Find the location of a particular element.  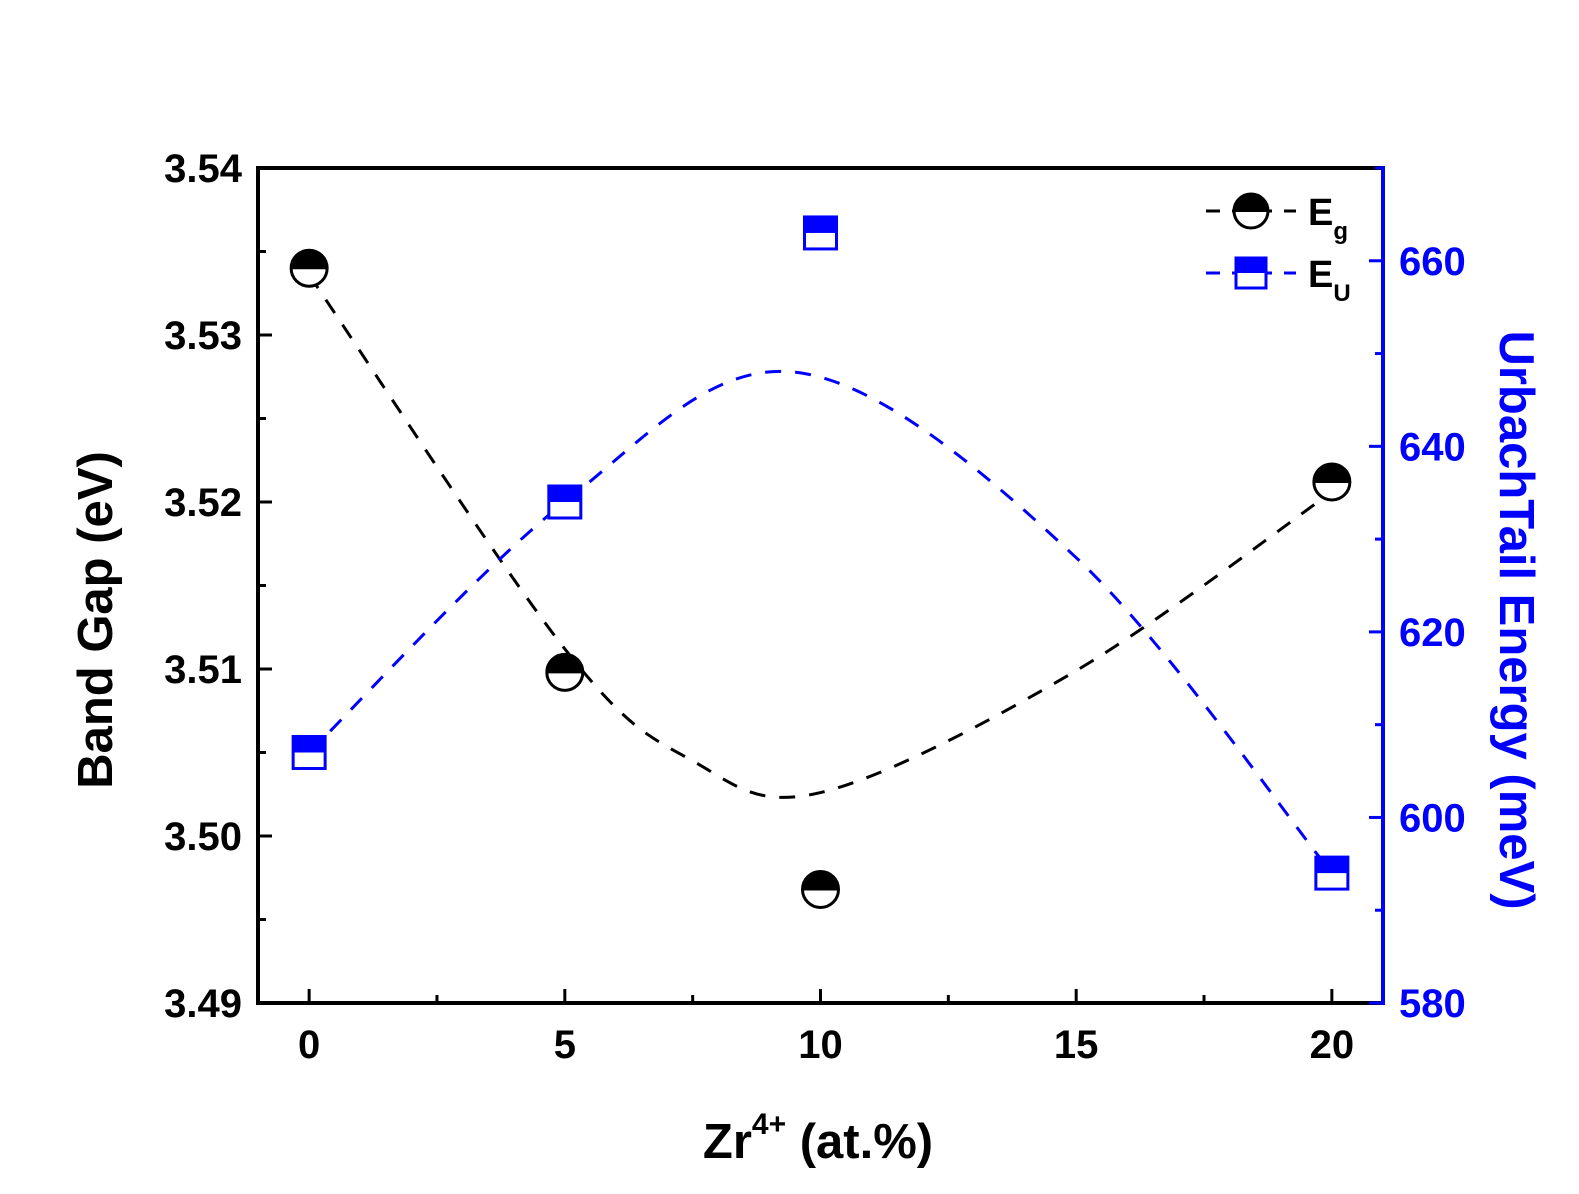

x-axis-title-base: Zr is located at coordinates (727, 1142).